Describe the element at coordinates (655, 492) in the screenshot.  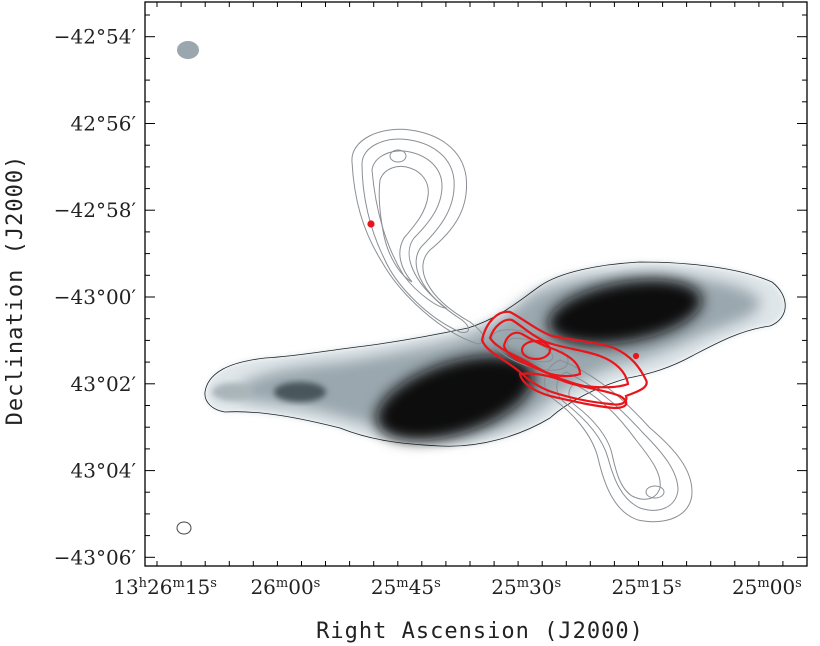
I see `grey-contour-south-knot` at that location.